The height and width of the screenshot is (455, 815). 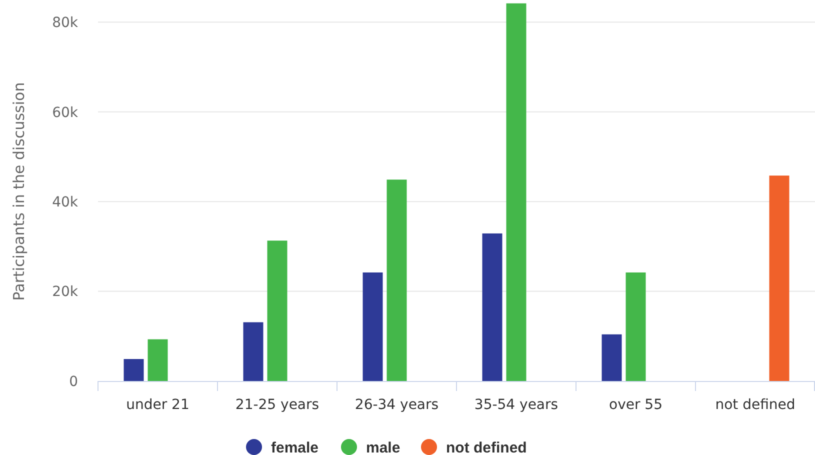 I want to click on y-tick-label: 80k, so click(x=65, y=23).